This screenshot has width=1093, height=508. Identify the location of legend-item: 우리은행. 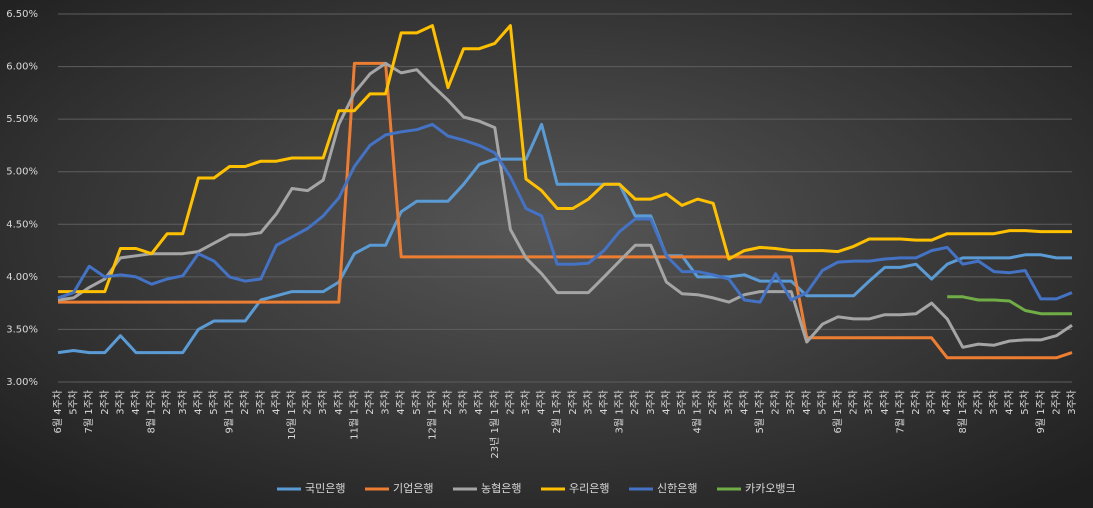
(575, 488).